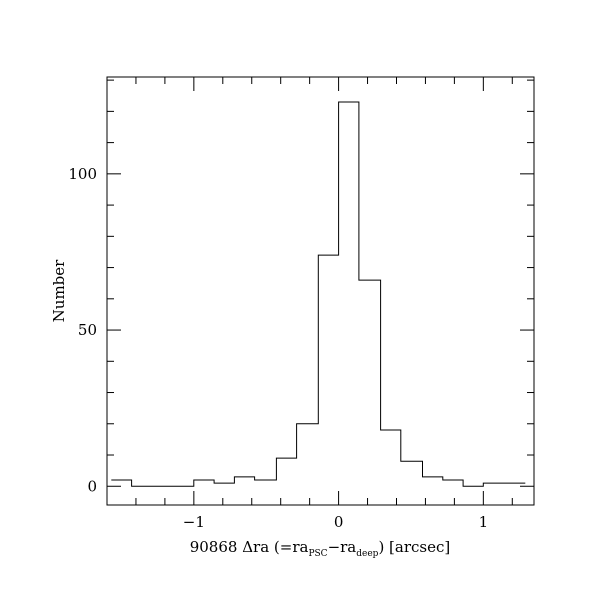 This screenshot has height=611, width=611. I want to click on y-tick-label: 100, so click(82, 174).